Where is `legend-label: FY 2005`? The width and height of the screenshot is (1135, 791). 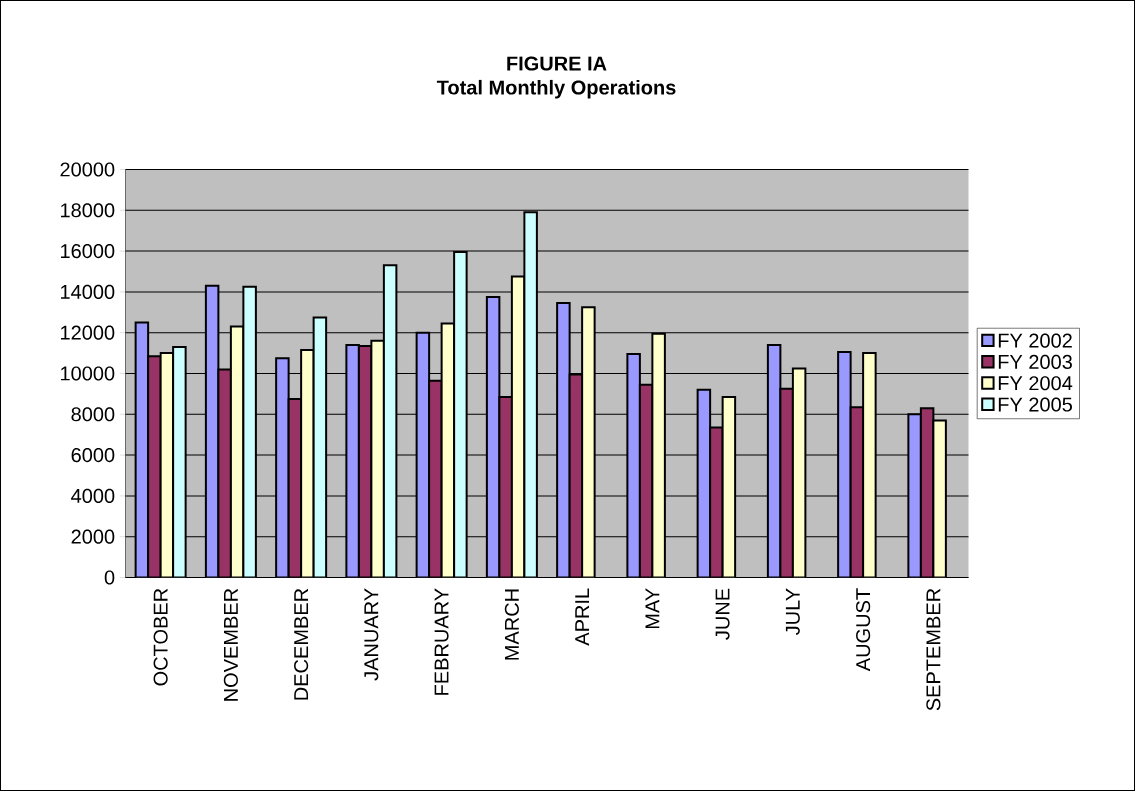
legend-label: FY 2005 is located at coordinates (1035, 404).